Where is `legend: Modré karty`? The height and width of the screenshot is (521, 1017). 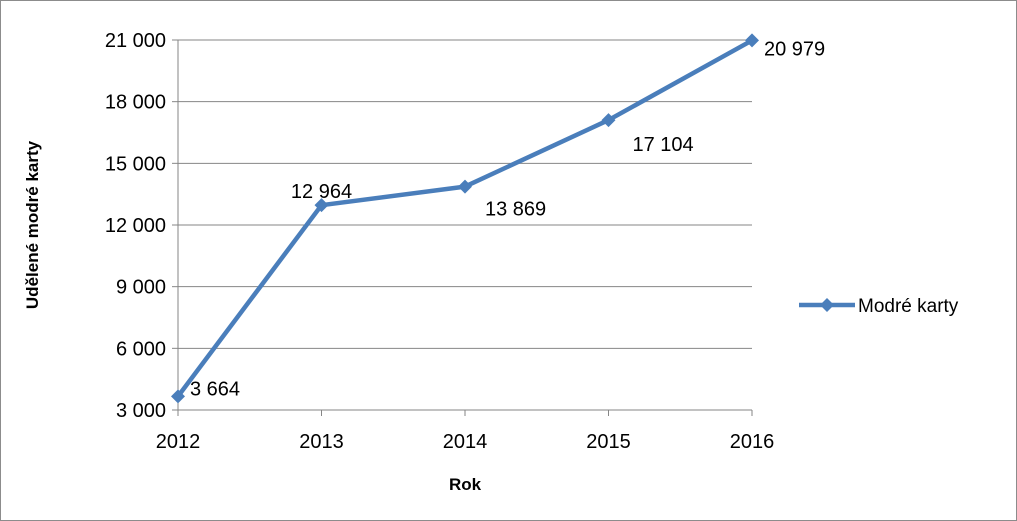
legend: Modré karty is located at coordinates (879, 306).